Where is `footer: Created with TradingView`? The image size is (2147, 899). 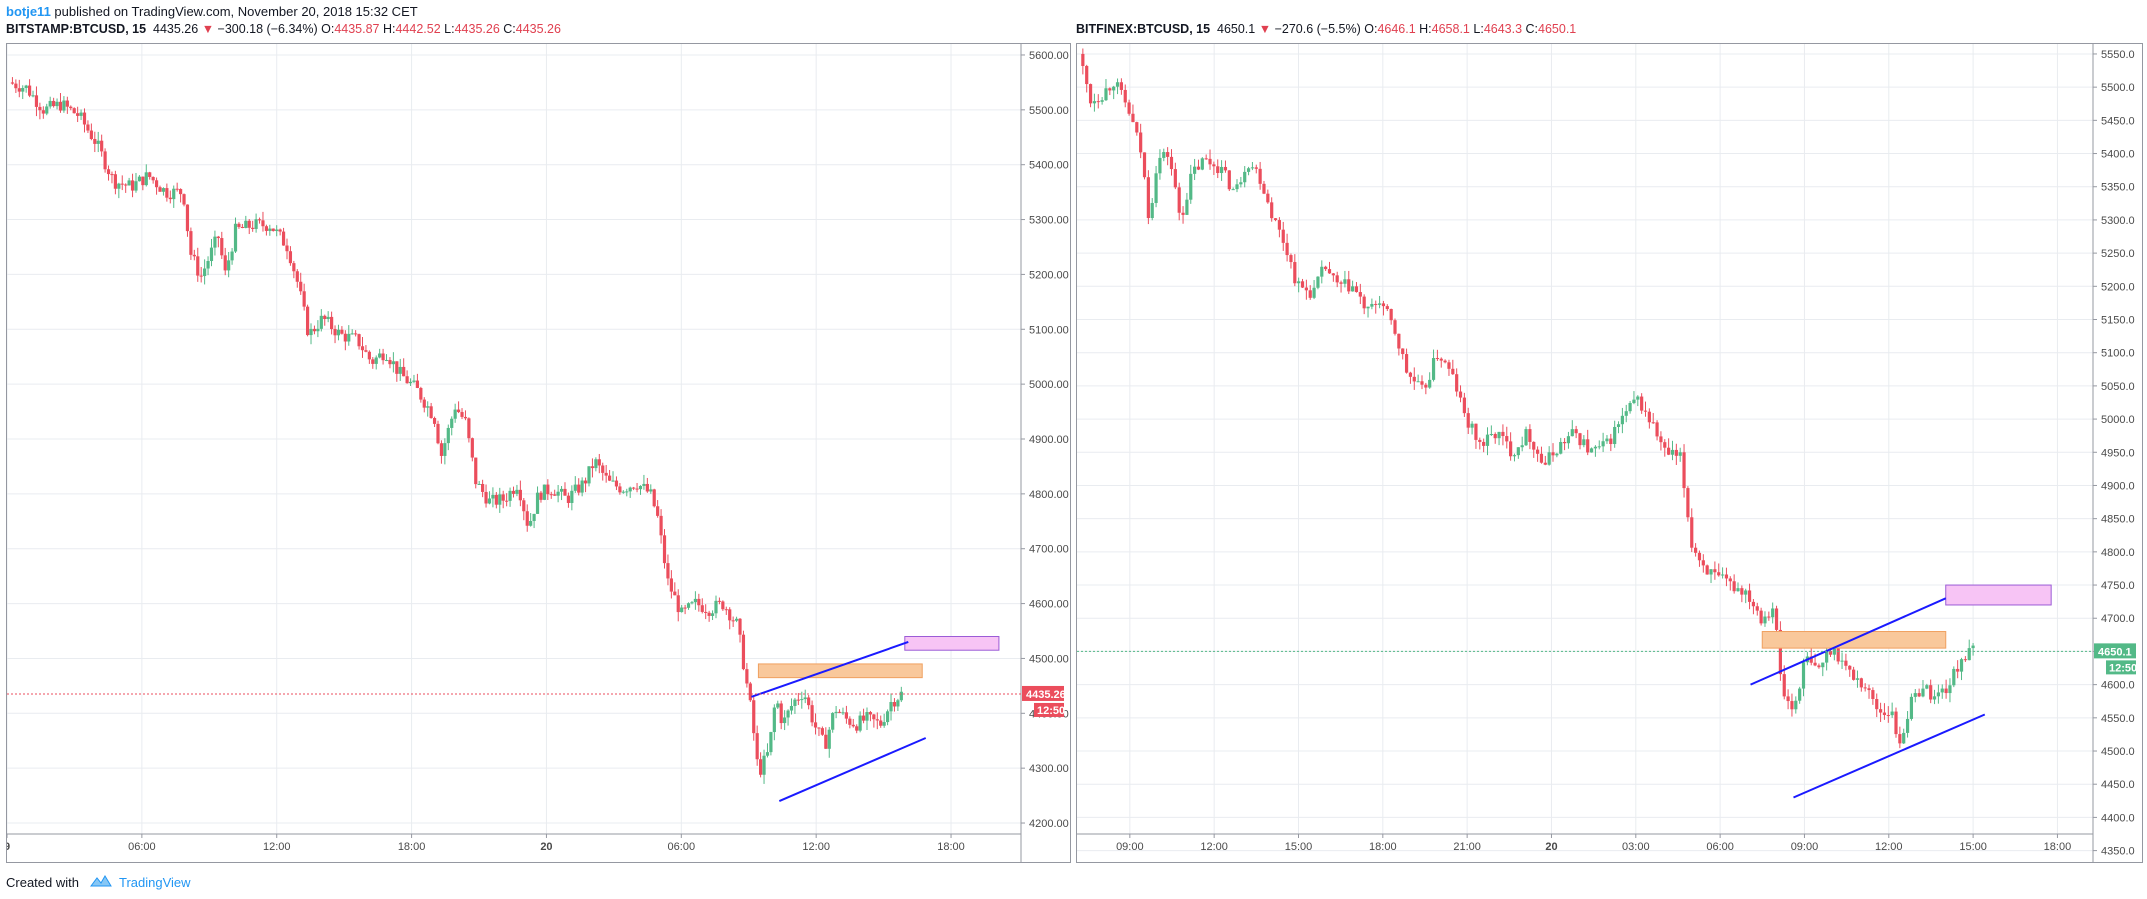
footer: Created with TradingView is located at coordinates (98, 882).